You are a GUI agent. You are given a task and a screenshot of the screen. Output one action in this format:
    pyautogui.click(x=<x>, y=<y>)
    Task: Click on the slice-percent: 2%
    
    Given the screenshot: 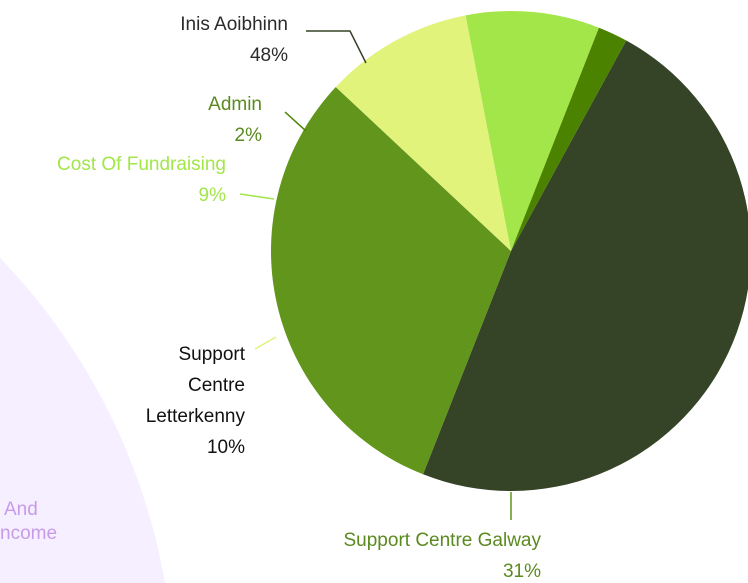 What is the action you would take?
    pyautogui.click(x=249, y=135)
    